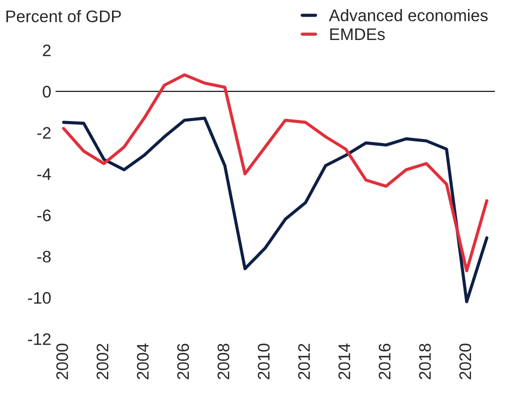 The width and height of the screenshot is (505, 401). What do you see at coordinates (465, 362) in the screenshot?
I see `x-tick-label: 2020` at bounding box center [465, 362].